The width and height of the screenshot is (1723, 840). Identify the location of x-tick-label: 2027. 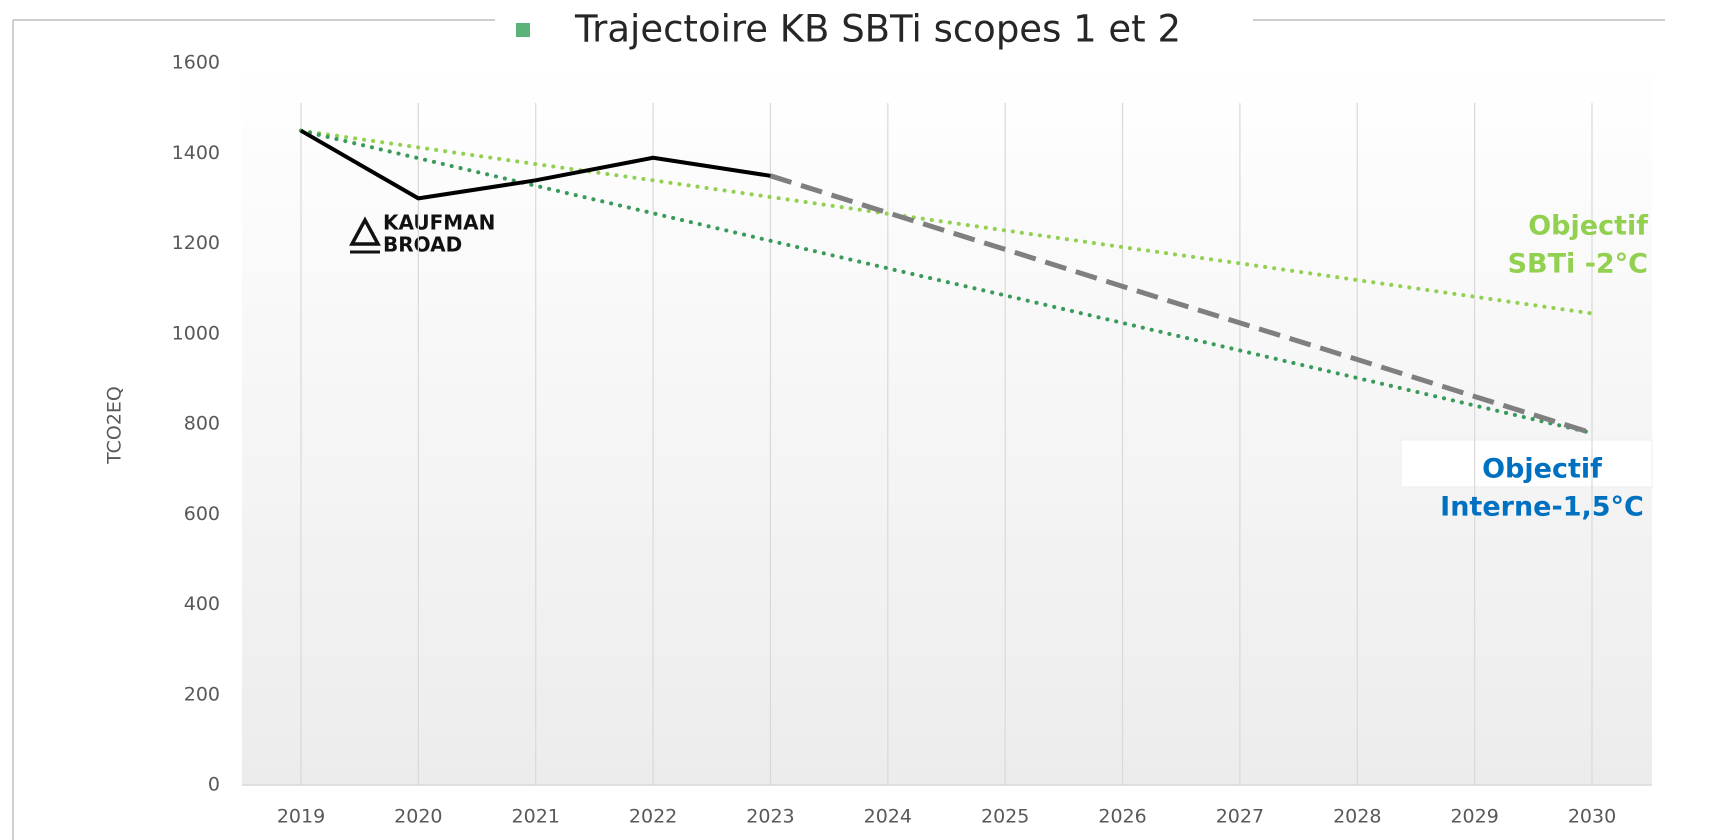
(1240, 817).